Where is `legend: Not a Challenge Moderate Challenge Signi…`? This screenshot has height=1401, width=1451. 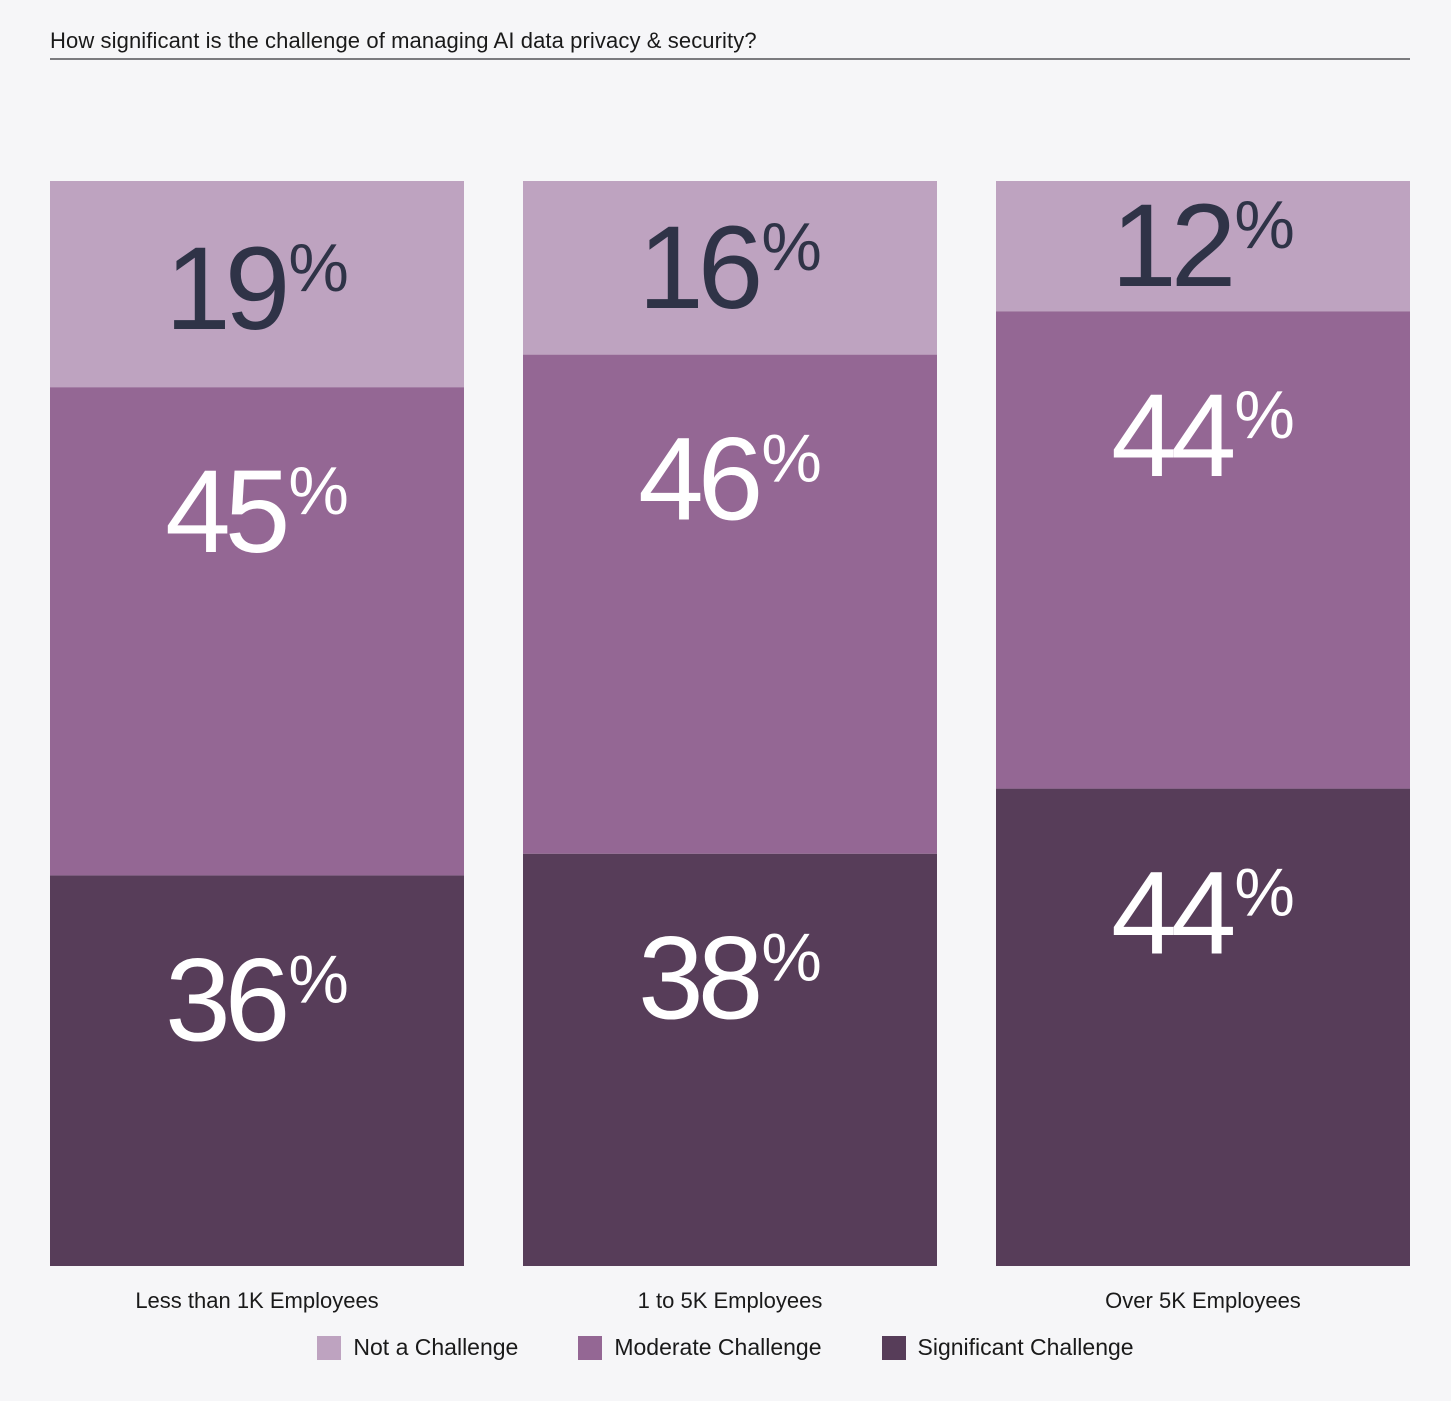
legend: Not a Challenge Moderate Challenge Signi… is located at coordinates (725, 1347).